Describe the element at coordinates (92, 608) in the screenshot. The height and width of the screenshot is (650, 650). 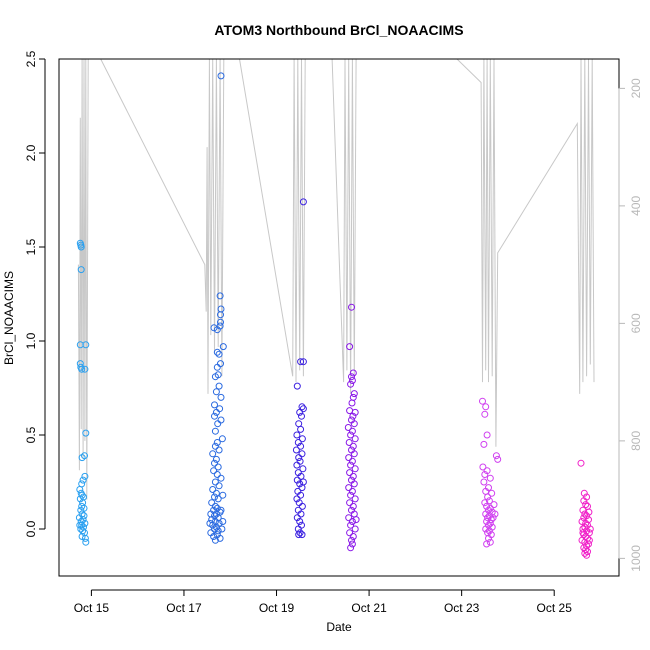
I see `x-tick-label: Oct 15` at that location.